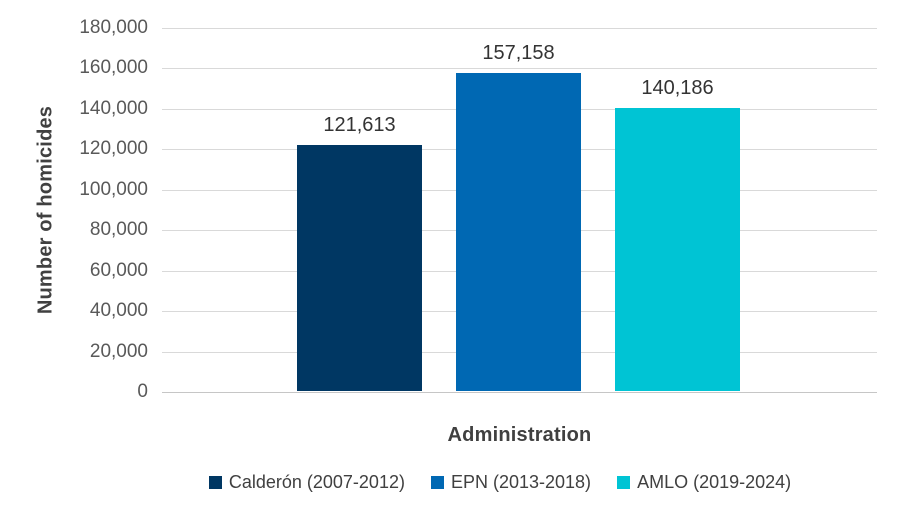 The image size is (900, 512). Describe the element at coordinates (113, 68) in the screenshot. I see `y-tick-label: 160,000` at that location.